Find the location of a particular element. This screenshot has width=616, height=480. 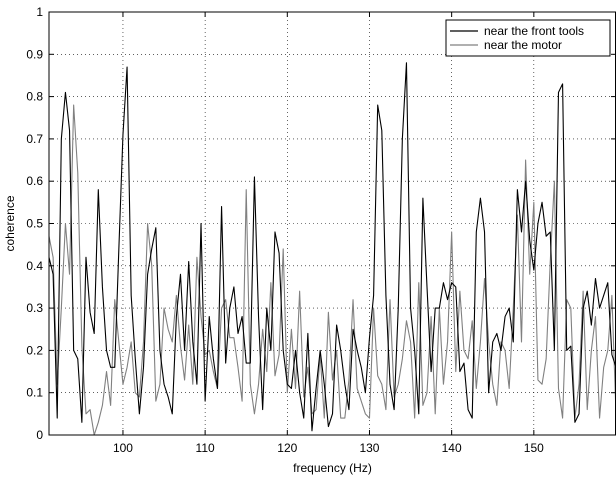

legend-label-near-the-motor: near the motor is located at coordinates (523, 45).